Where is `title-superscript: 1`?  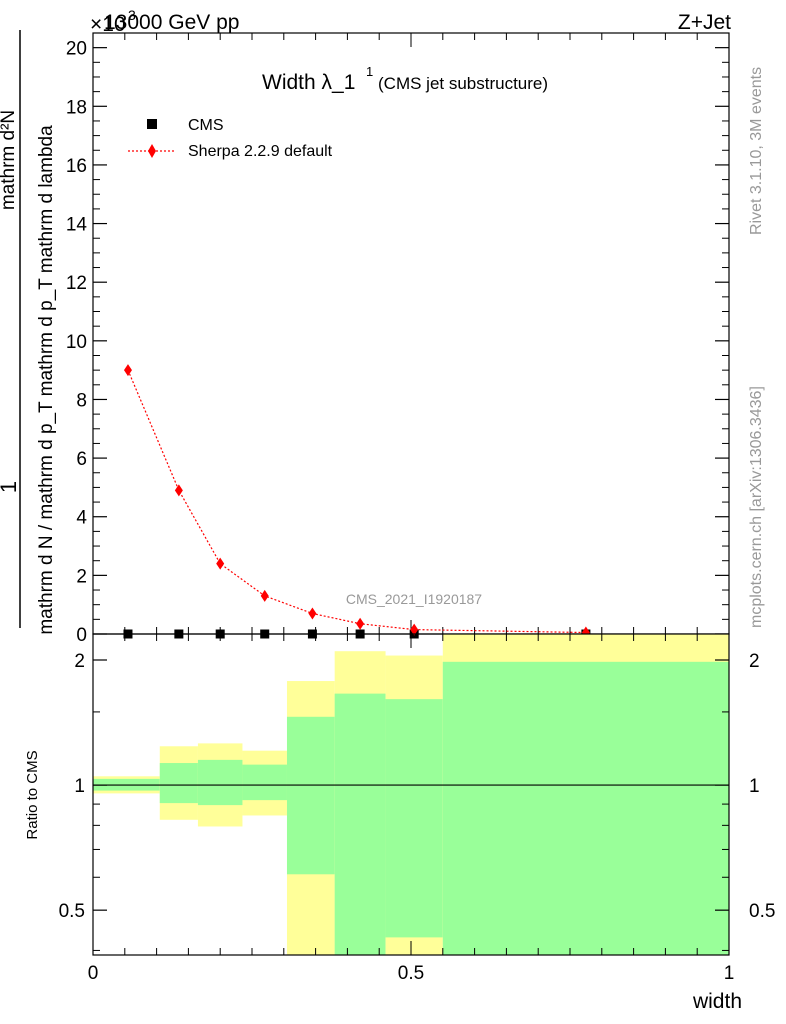
title-superscript: 1 is located at coordinates (369, 71).